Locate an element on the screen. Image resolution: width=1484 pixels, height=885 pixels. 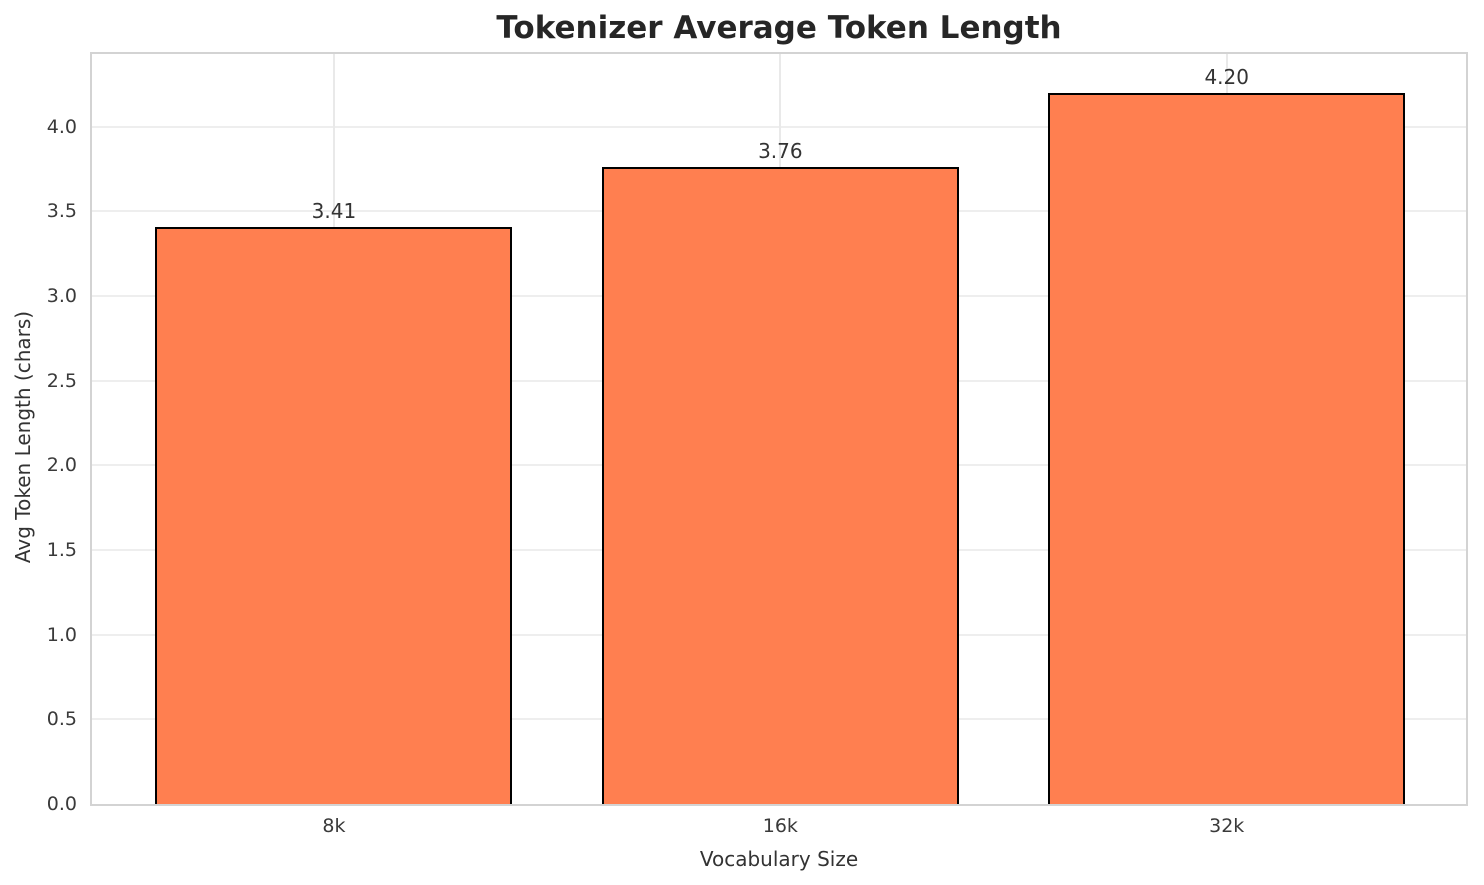
y-tick-label: 1.0 is located at coordinates (61, 634).